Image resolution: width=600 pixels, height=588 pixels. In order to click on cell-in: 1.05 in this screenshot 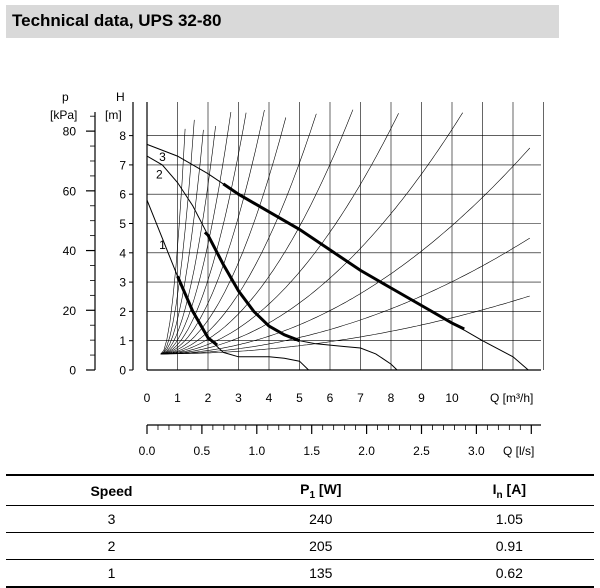, I will do `click(509, 519)`.